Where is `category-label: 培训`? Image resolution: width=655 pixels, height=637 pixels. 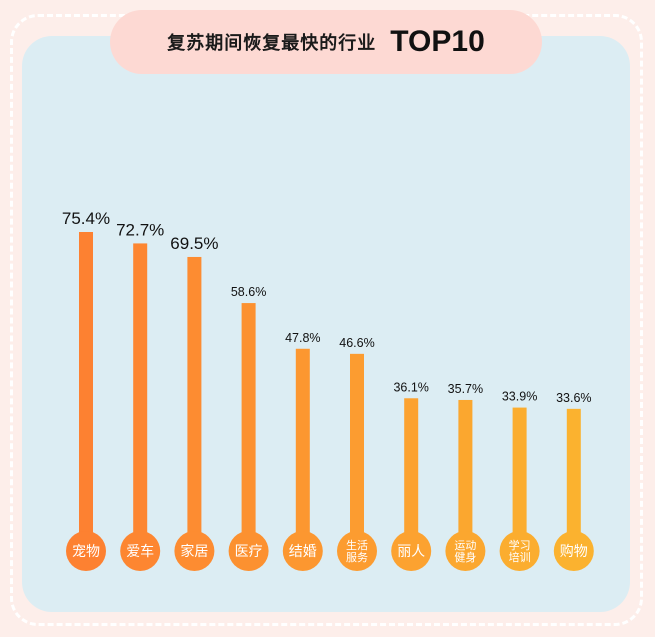
category-label: 培训 is located at coordinates (520, 557).